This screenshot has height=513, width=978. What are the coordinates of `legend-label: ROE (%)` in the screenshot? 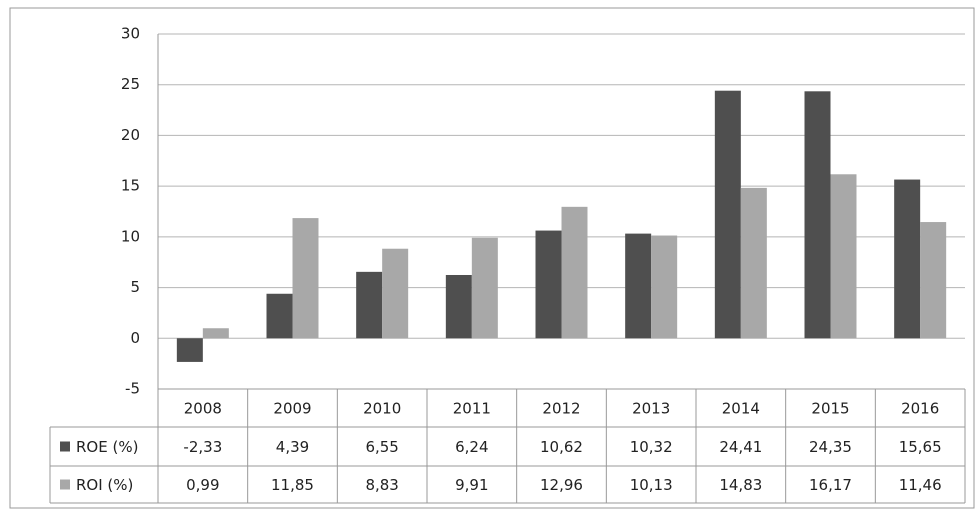 It's located at (107, 447).